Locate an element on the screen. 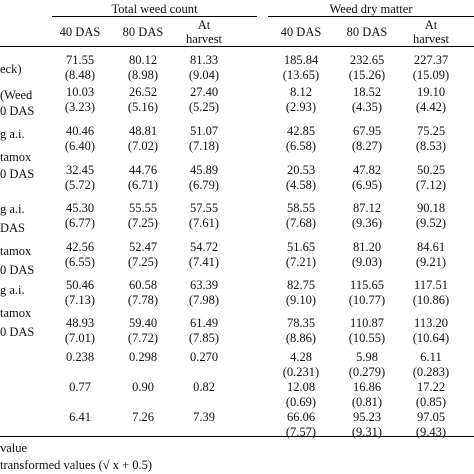 The height and width of the screenshot is (474, 474). table-cell: 58.55 is located at coordinates (301, 208).